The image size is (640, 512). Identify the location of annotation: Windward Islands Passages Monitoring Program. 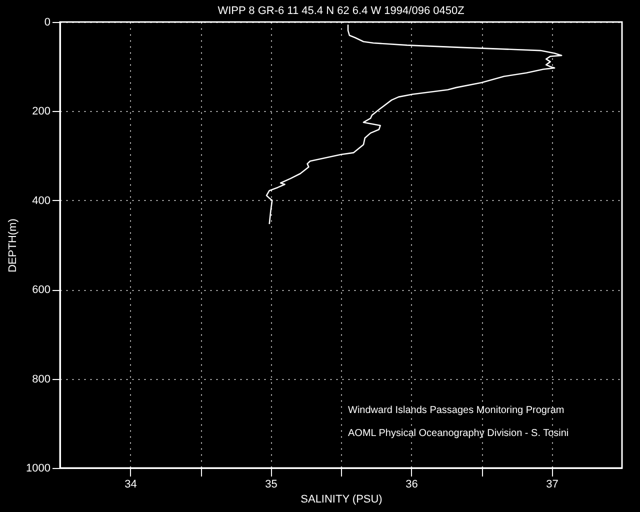
(456, 410).